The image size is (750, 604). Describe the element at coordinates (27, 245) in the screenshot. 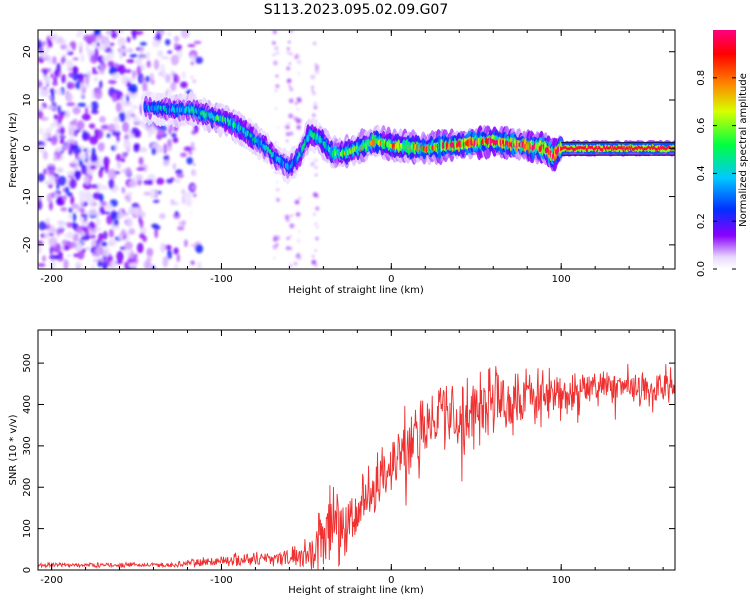

I see `spectrogram-ytick-label: -20` at that location.